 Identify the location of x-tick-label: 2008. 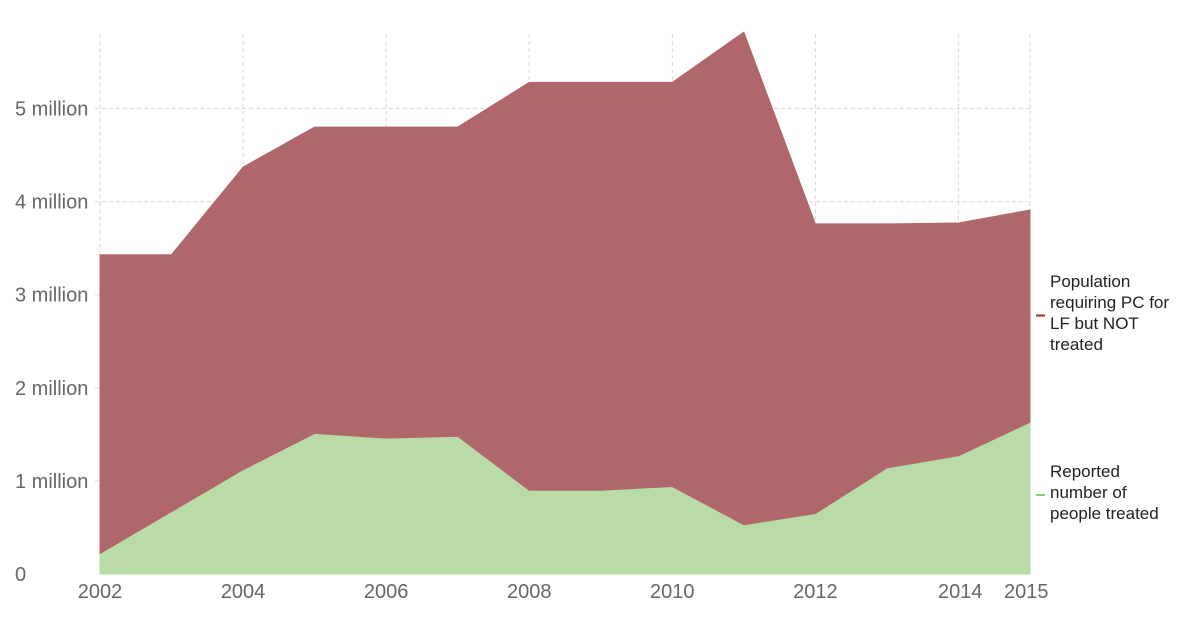
(529, 592).